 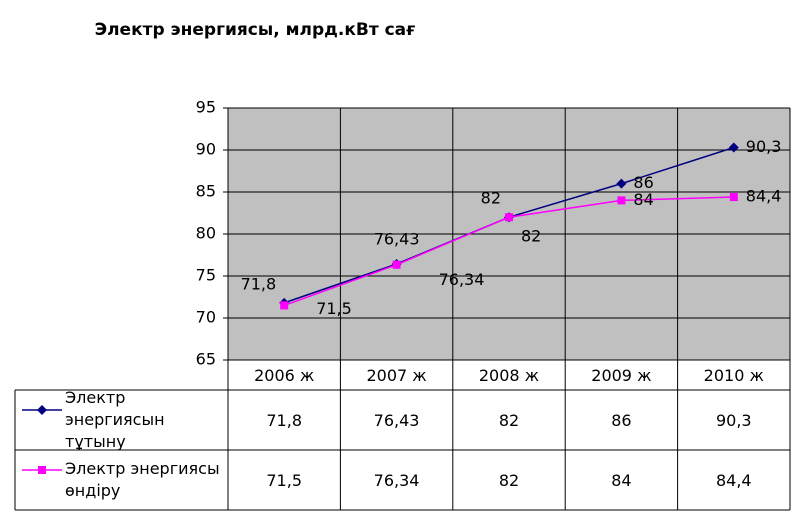 What do you see at coordinates (733, 420) in the screenshot?
I see `table-value: 90,3` at bounding box center [733, 420].